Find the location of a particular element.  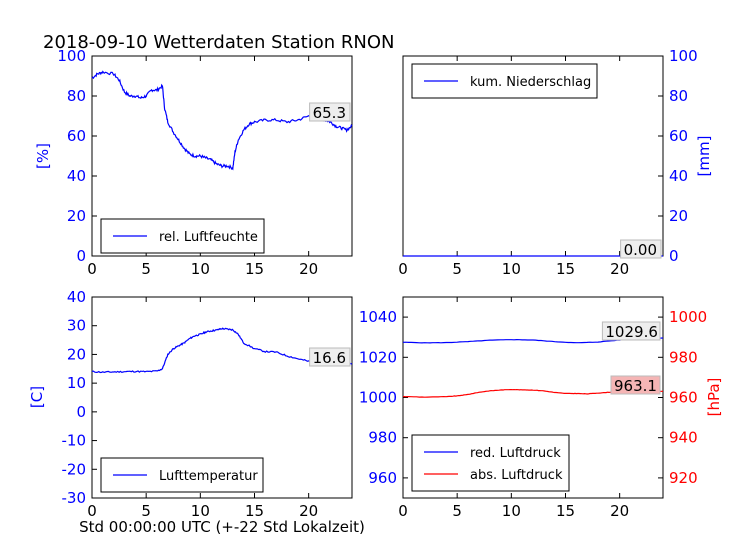

y-axis-label: [C] is located at coordinates (37, 397).